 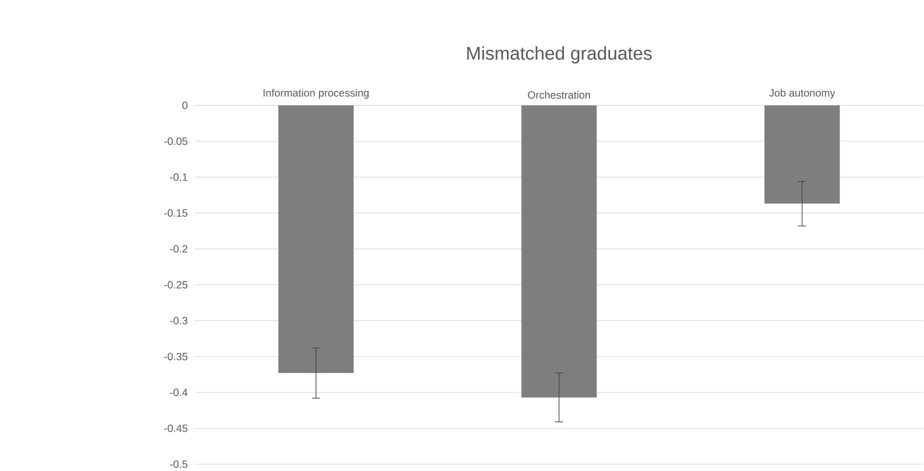 I want to click on x-tick-label: Job autonomy, so click(x=802, y=93).